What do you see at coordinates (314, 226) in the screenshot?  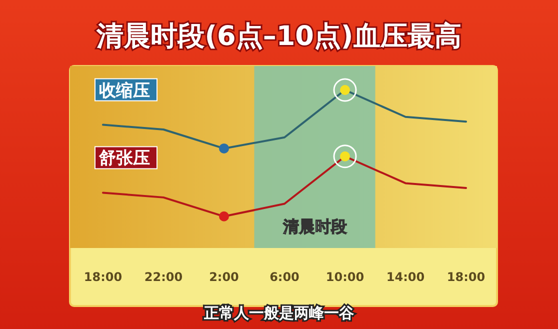 I see `band-label: 清晨时段` at bounding box center [314, 226].